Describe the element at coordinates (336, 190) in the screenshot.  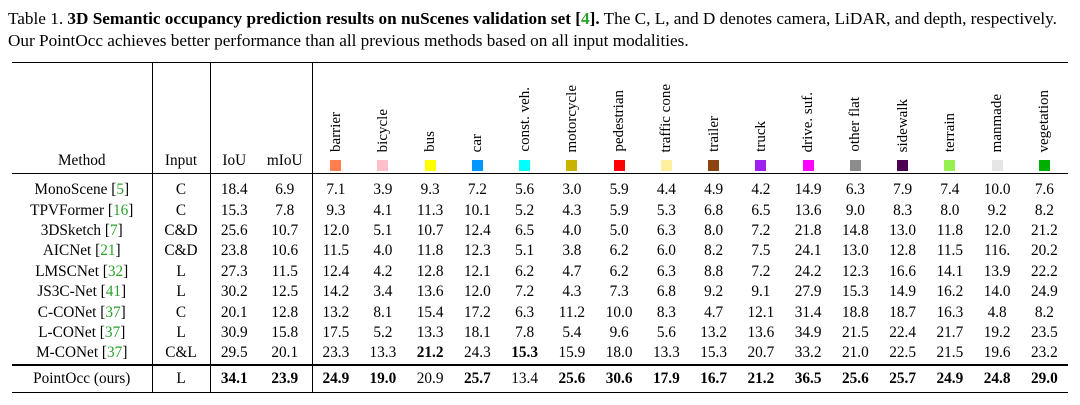
I see `class-score-cell: 7.1` at that location.